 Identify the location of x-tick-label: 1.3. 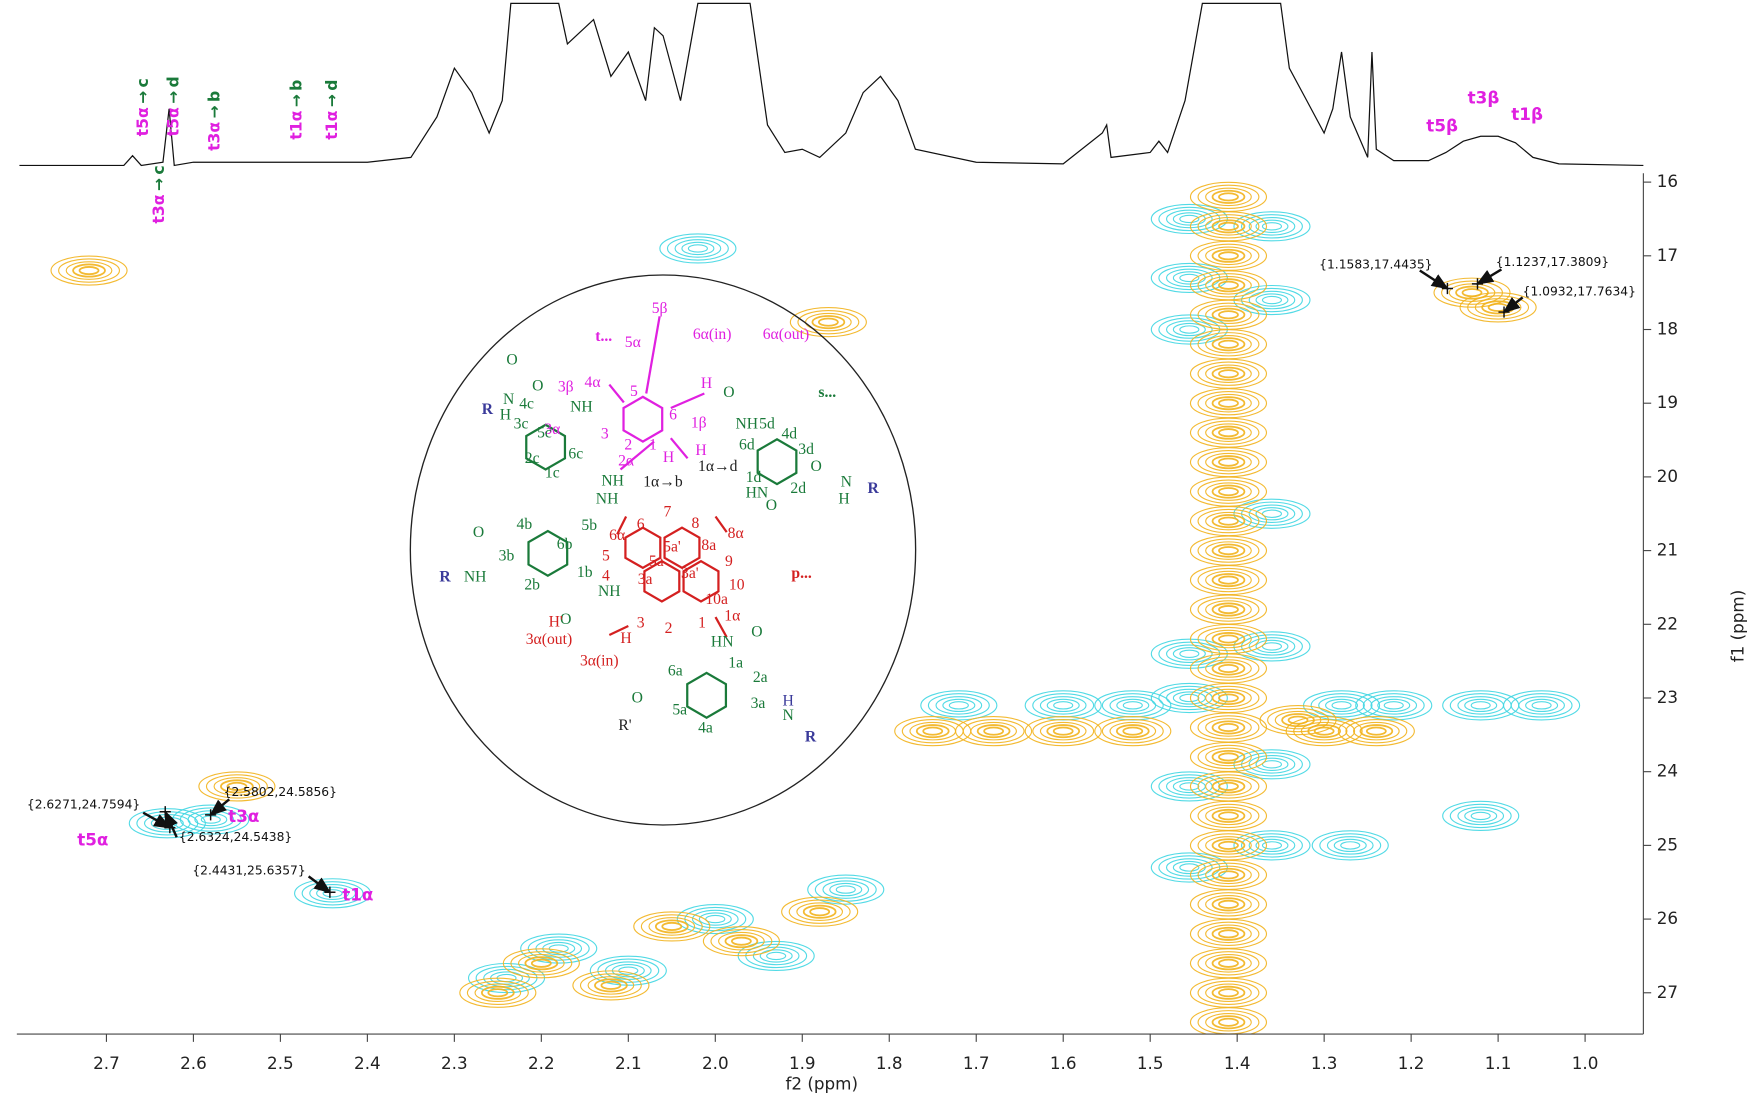
(1324, 1063).